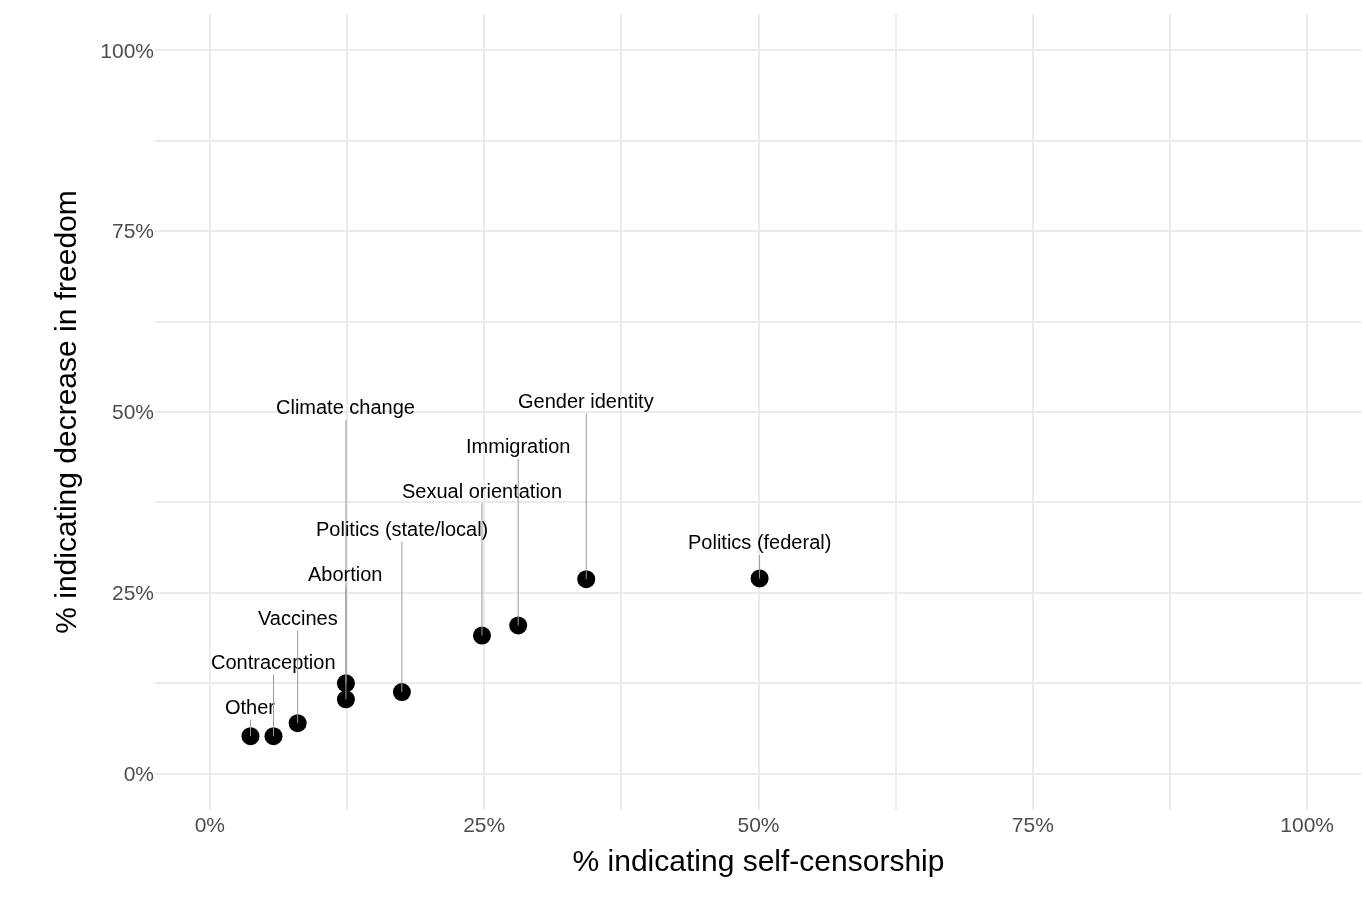  I want to click on x-axis-title: % indicating self-censorship, so click(758, 860).